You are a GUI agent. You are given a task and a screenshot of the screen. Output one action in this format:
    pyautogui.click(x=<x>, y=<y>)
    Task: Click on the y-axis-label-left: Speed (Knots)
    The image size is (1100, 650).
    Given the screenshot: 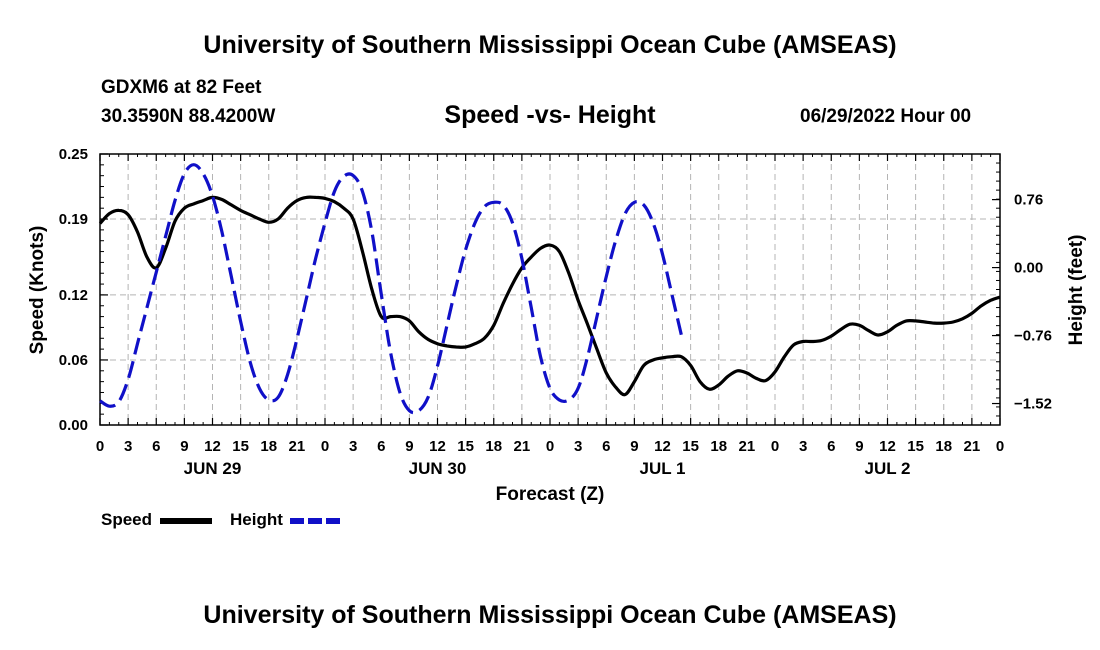 What is the action you would take?
    pyautogui.click(x=37, y=290)
    